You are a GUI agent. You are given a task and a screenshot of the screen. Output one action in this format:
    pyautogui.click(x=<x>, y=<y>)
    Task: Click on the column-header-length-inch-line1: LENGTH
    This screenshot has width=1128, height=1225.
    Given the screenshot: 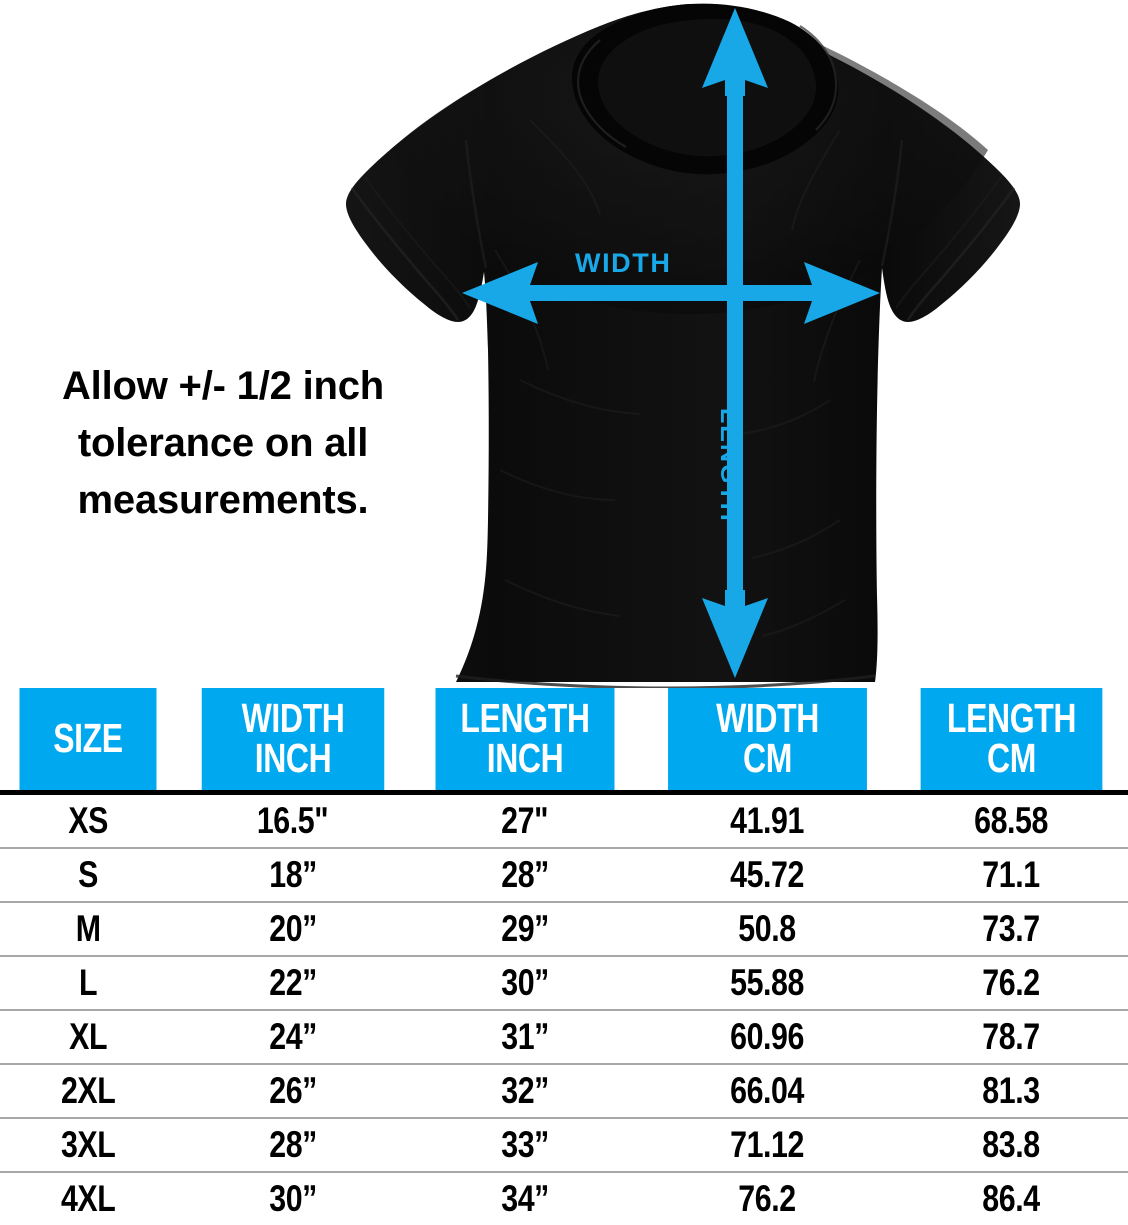 What is the action you would take?
    pyautogui.click(x=525, y=718)
    